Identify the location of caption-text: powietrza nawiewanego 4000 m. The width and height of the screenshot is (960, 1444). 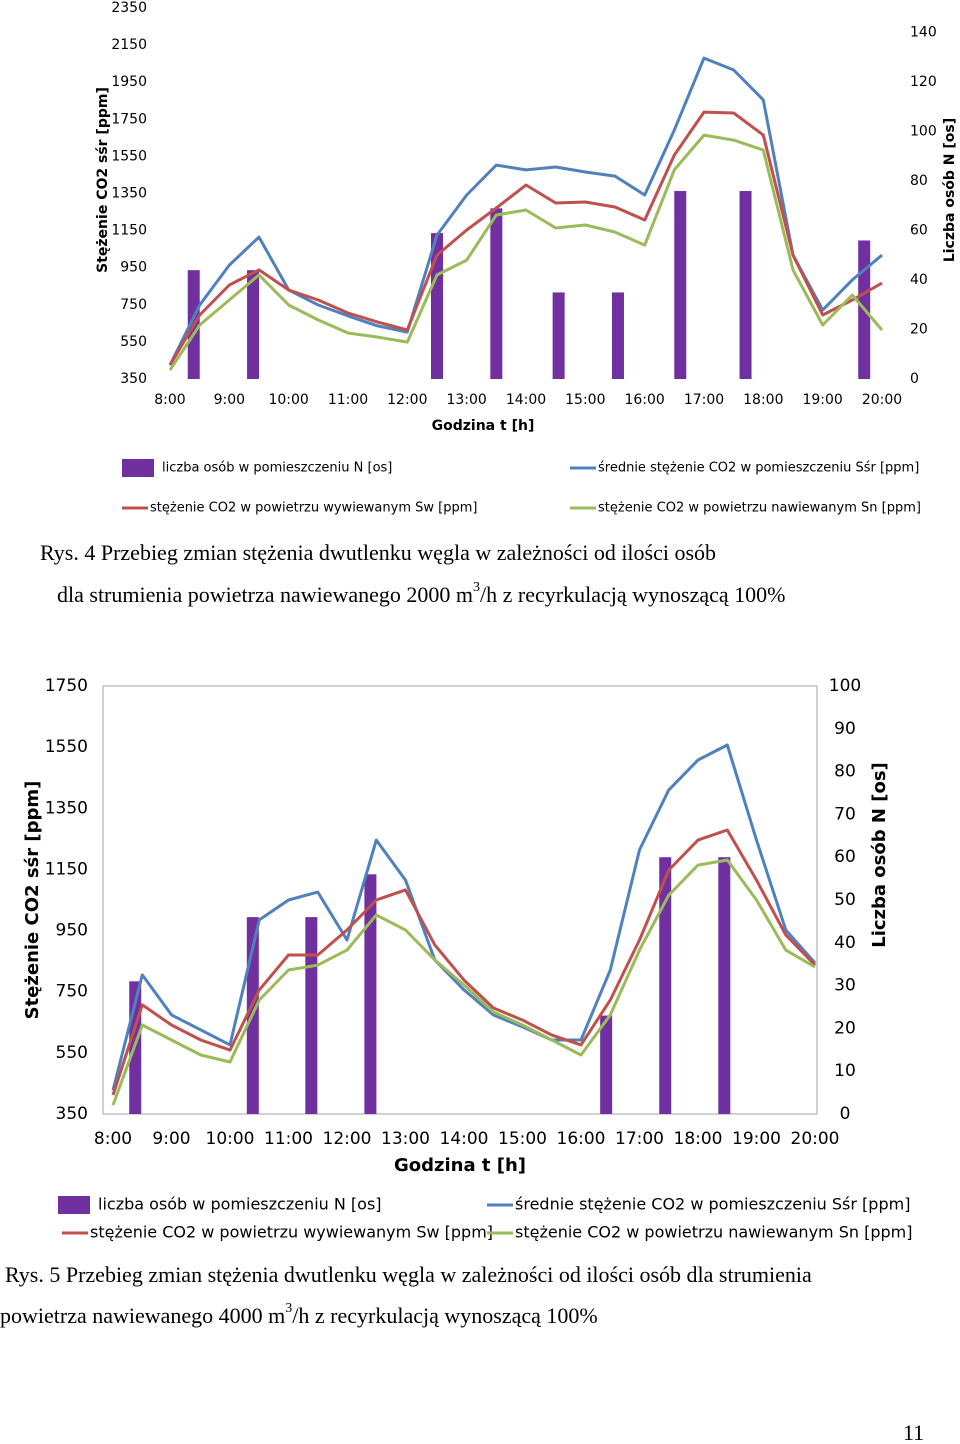
(142, 1315).